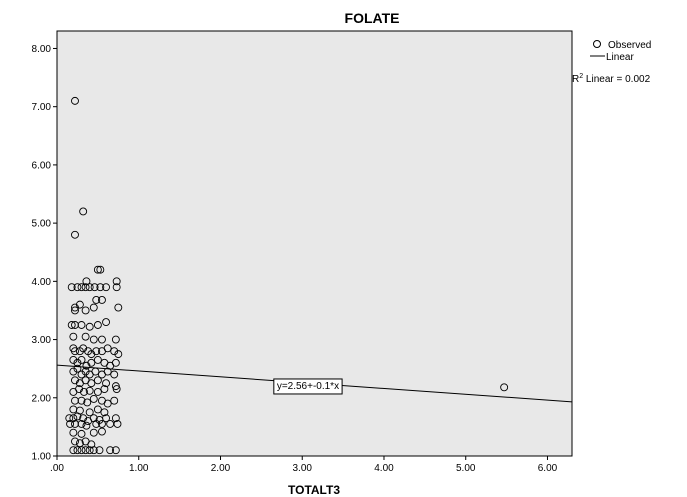 This screenshot has width=687, height=497. Describe the element at coordinates (42, 165) in the screenshot. I see `y-tick-label: 6.00` at that location.